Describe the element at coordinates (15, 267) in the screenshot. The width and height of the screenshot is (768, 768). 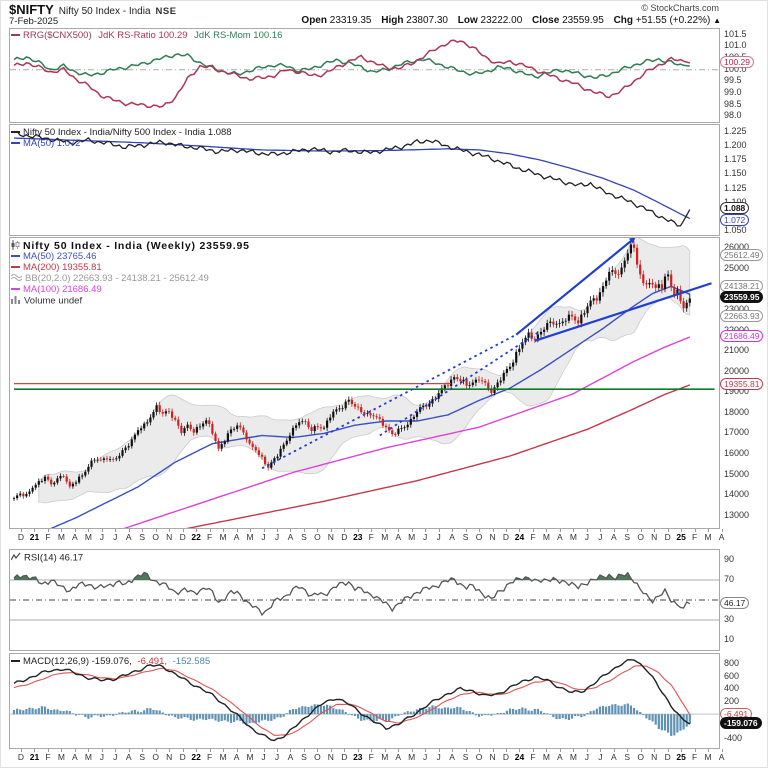
I see `ma200-swatch-icon` at that location.